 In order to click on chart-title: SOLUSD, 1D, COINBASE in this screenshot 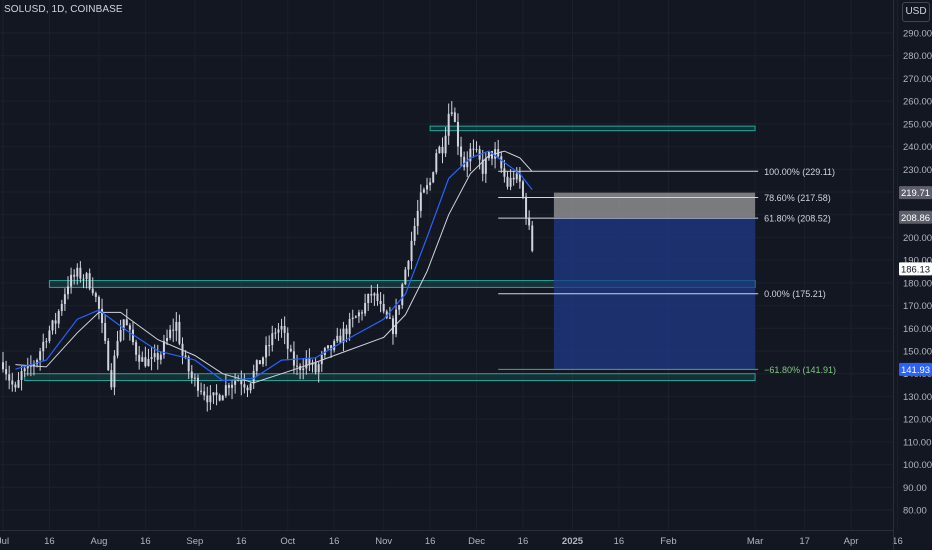, I will do `click(63, 9)`.